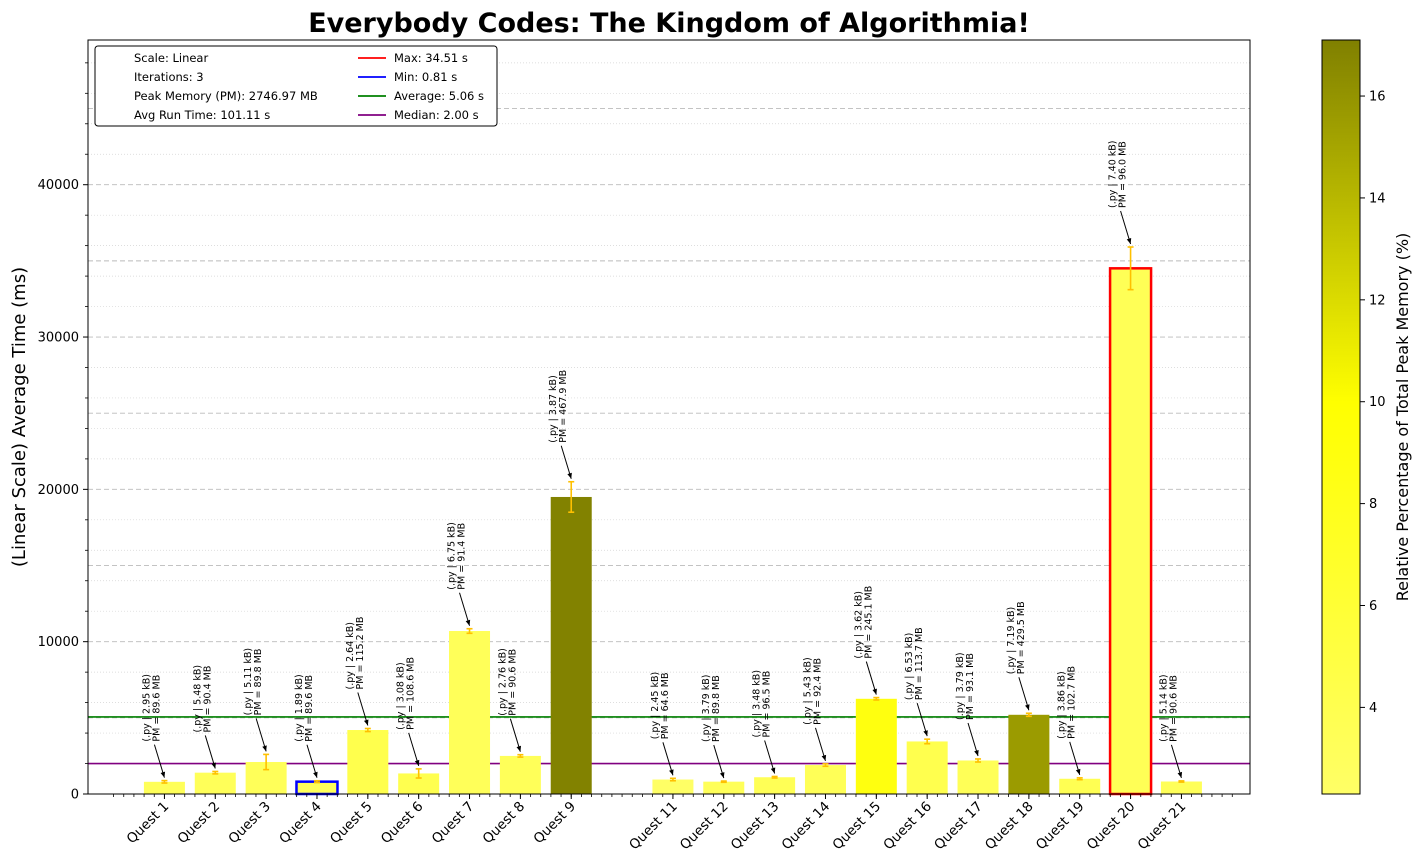 The height and width of the screenshot is (867, 1420). Describe the element at coordinates (171, 58) in the screenshot. I see `legend-info-label: Scale: Linear` at that location.